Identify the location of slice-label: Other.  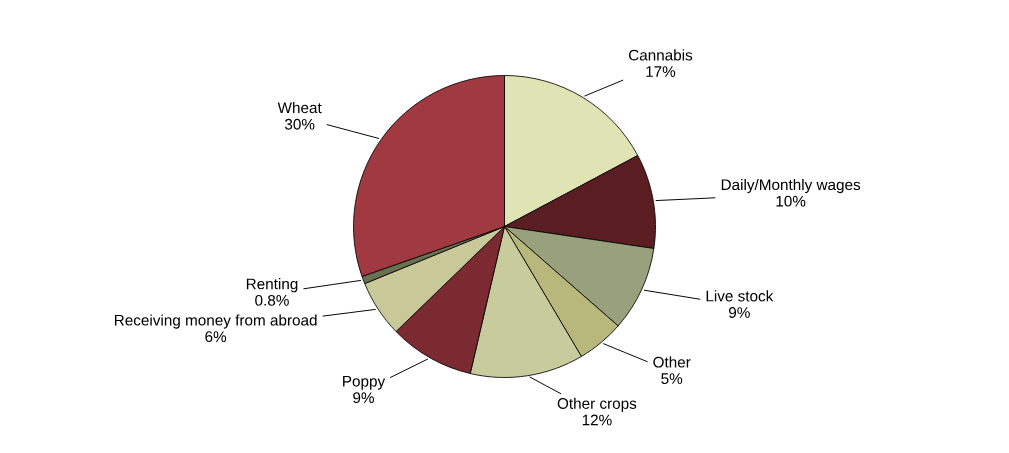
(672, 362).